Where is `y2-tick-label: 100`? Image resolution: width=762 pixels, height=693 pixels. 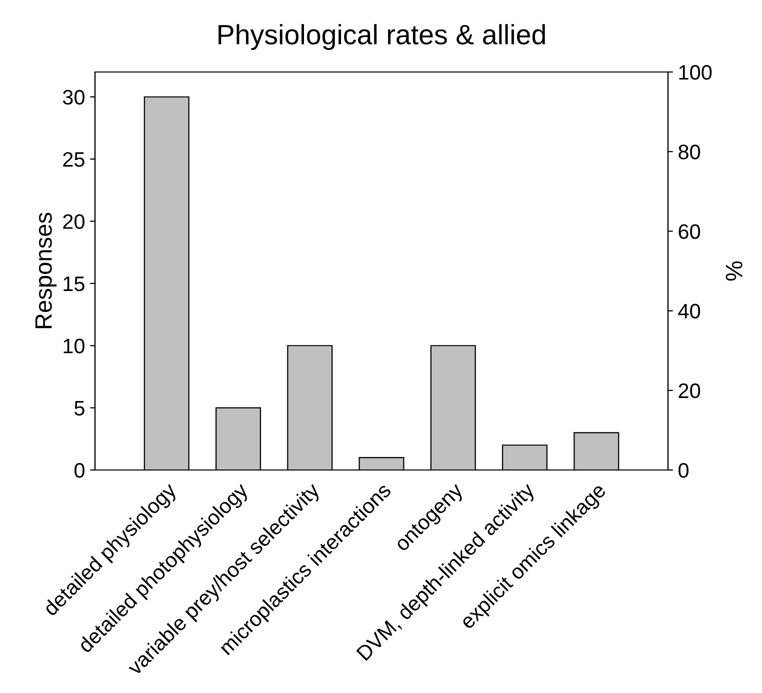 y2-tick-label: 100 is located at coordinates (695, 72).